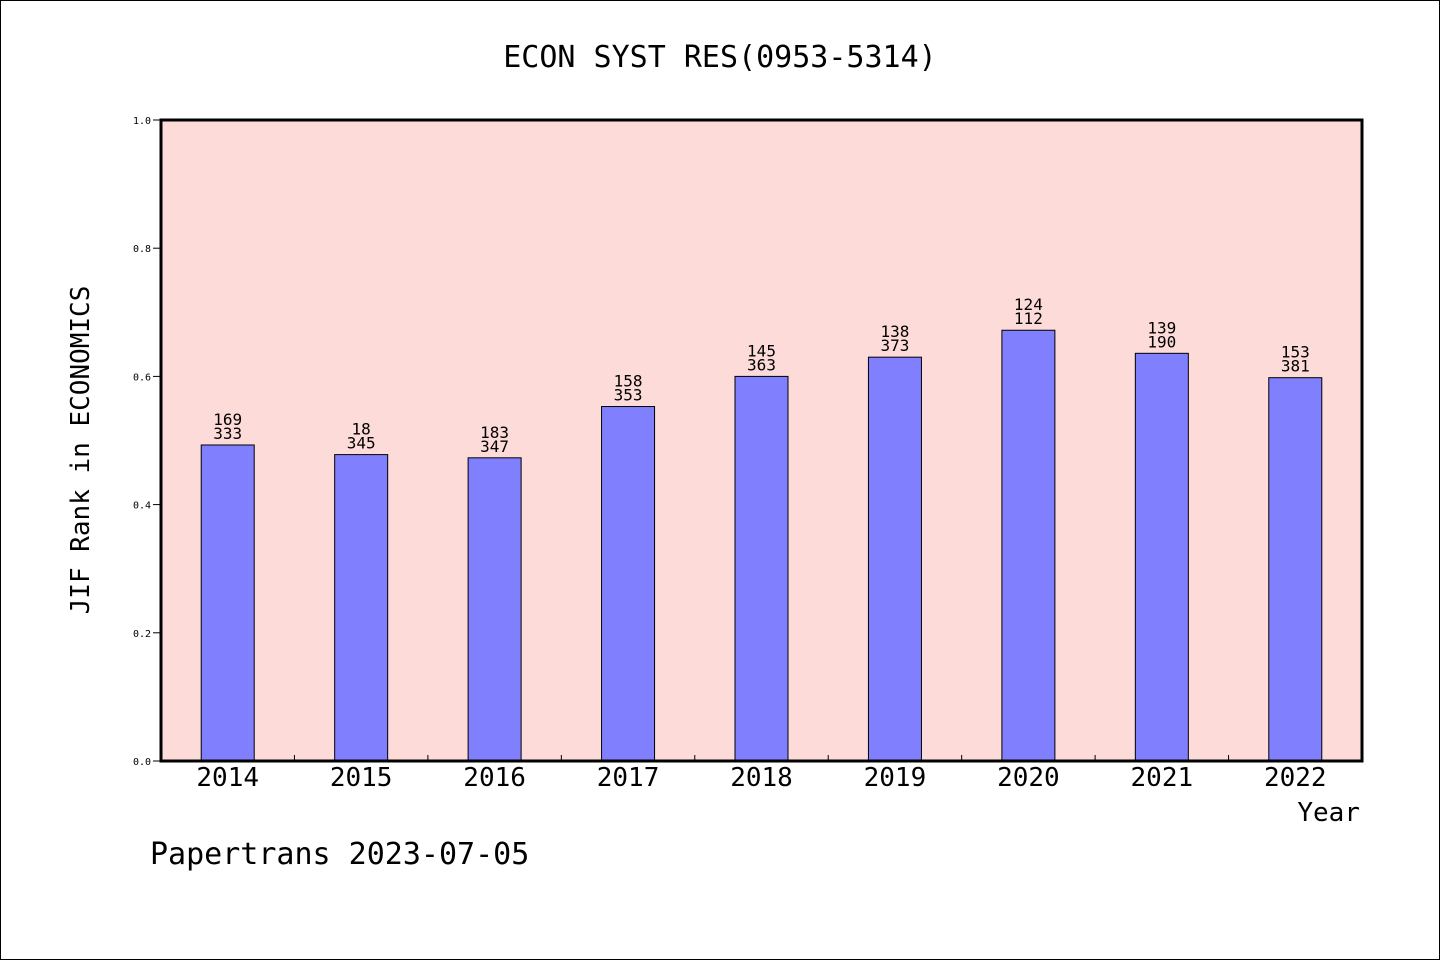  Describe the element at coordinates (1295, 366) in the screenshot. I see `bar-label-bottom-2022: 381` at that location.